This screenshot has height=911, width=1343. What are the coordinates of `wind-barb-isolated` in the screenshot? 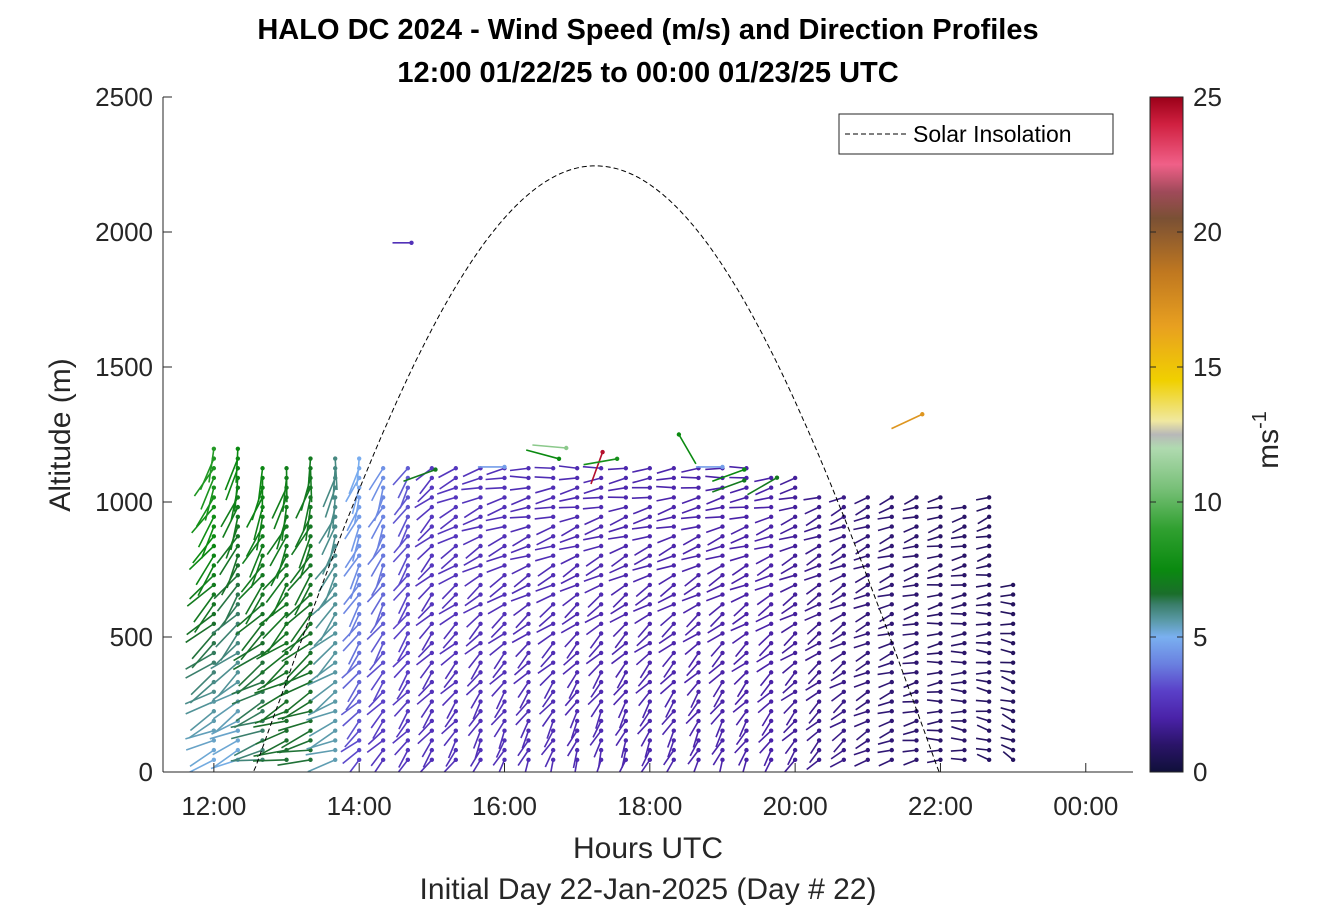 It's located at (763, 485).